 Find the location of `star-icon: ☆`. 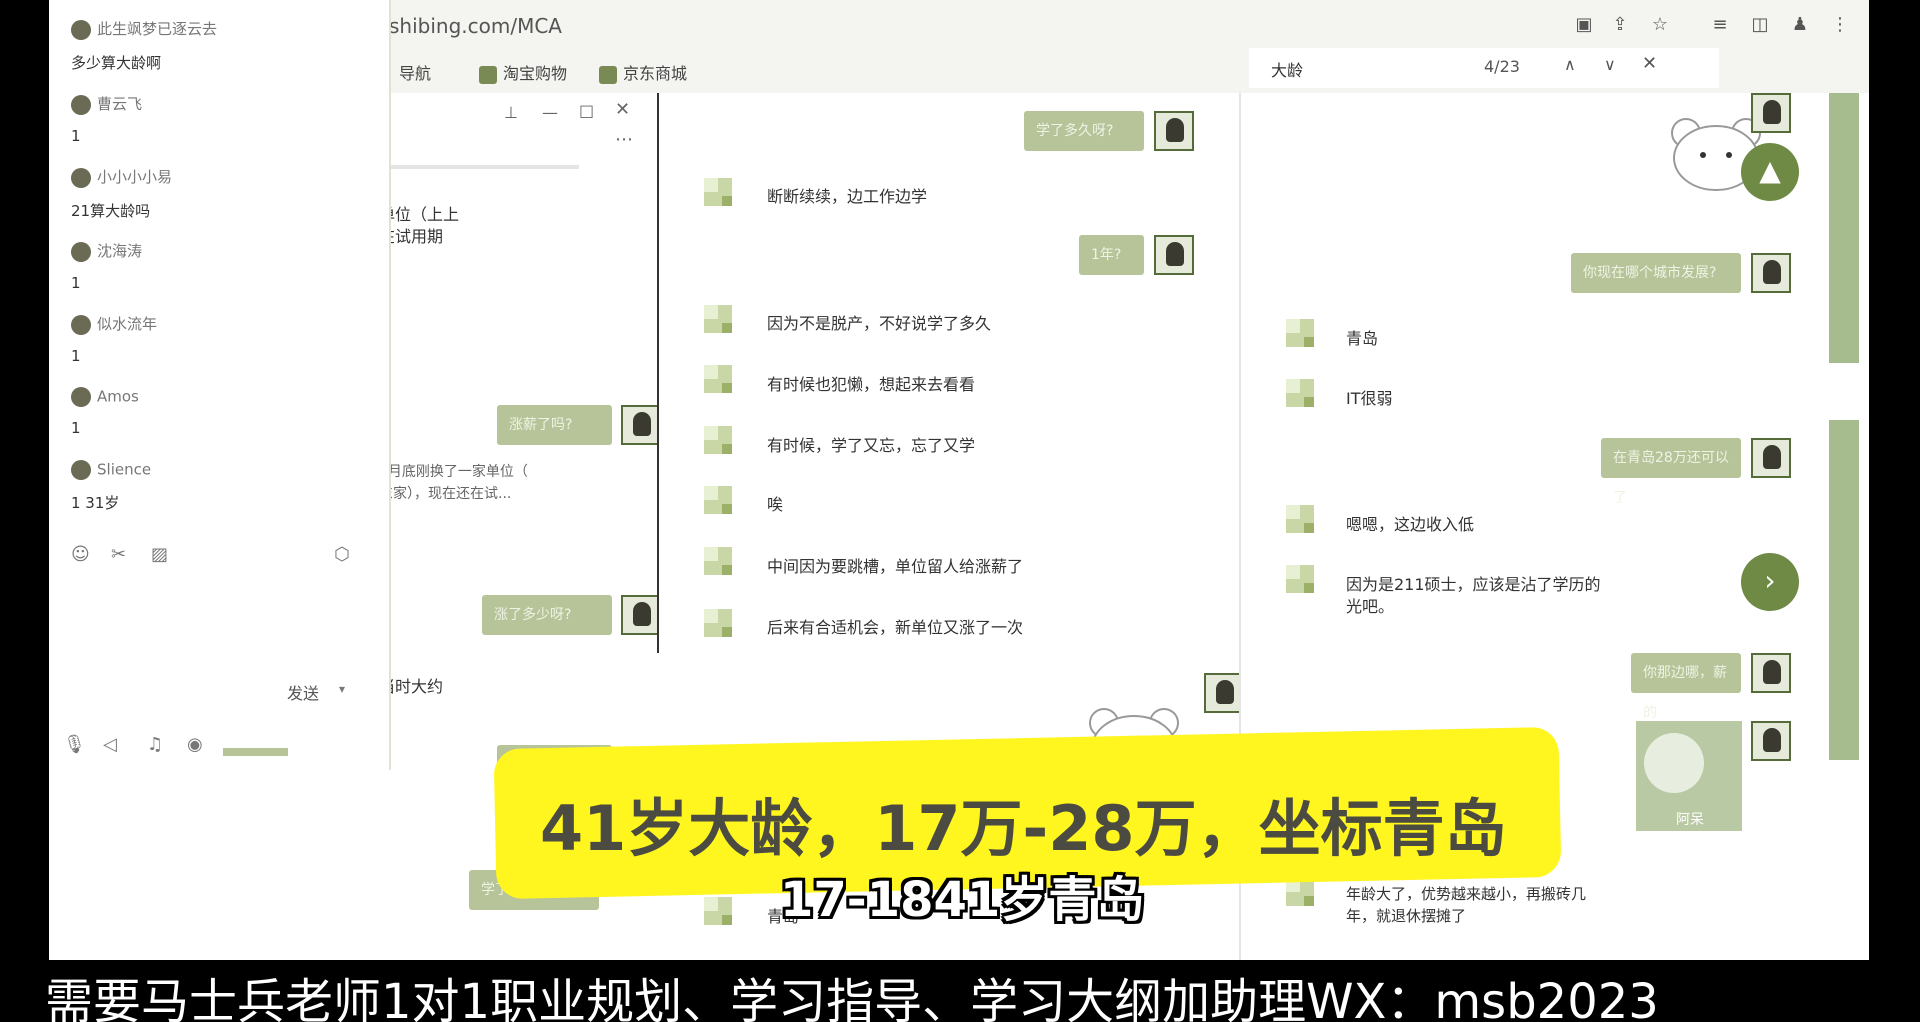

star-icon: ☆ is located at coordinates (1660, 24).